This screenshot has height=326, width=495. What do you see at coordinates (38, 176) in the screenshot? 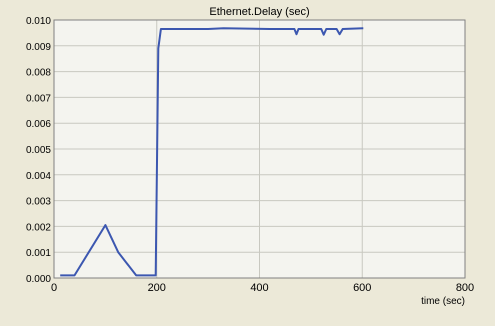
I see `y-tick-label: 0.004` at bounding box center [38, 176].